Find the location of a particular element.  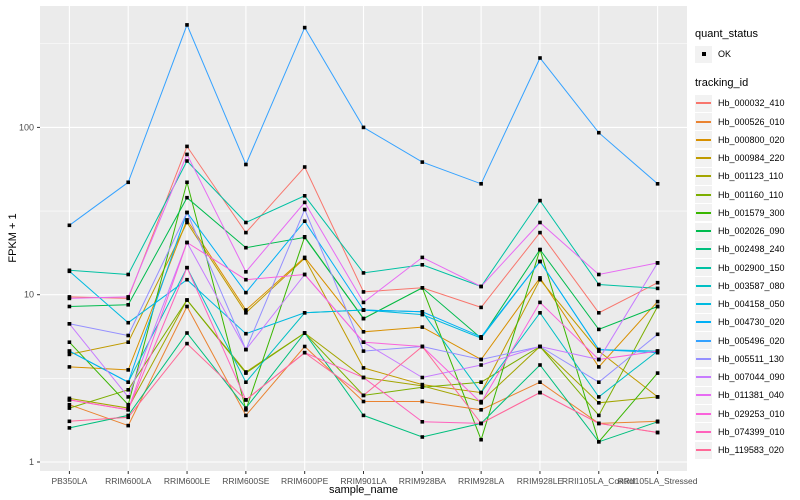

legend-item-label: Hb_005496_020 is located at coordinates (751, 340).